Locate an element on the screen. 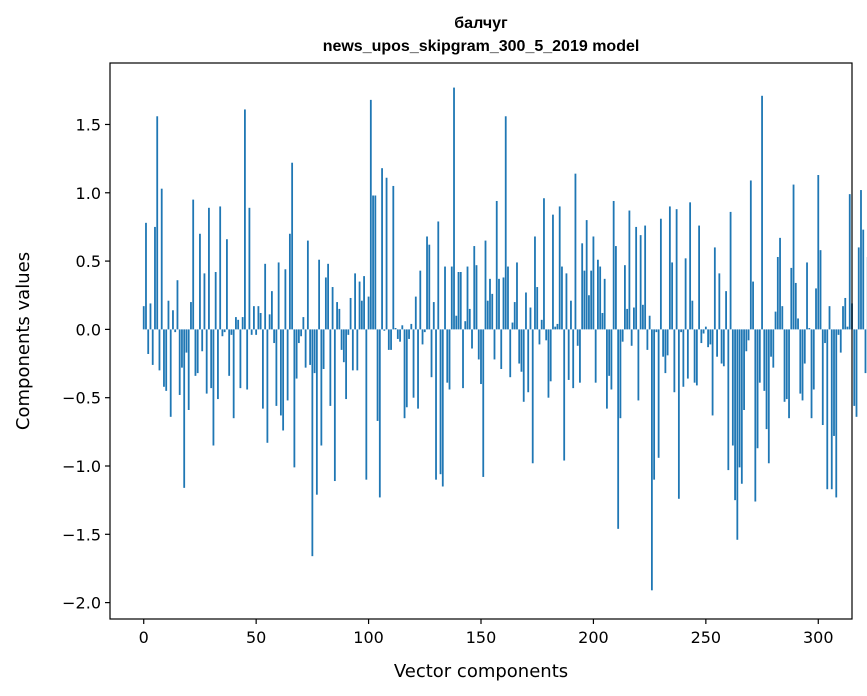  y-tick-label: 0.5 is located at coordinates (88, 261).